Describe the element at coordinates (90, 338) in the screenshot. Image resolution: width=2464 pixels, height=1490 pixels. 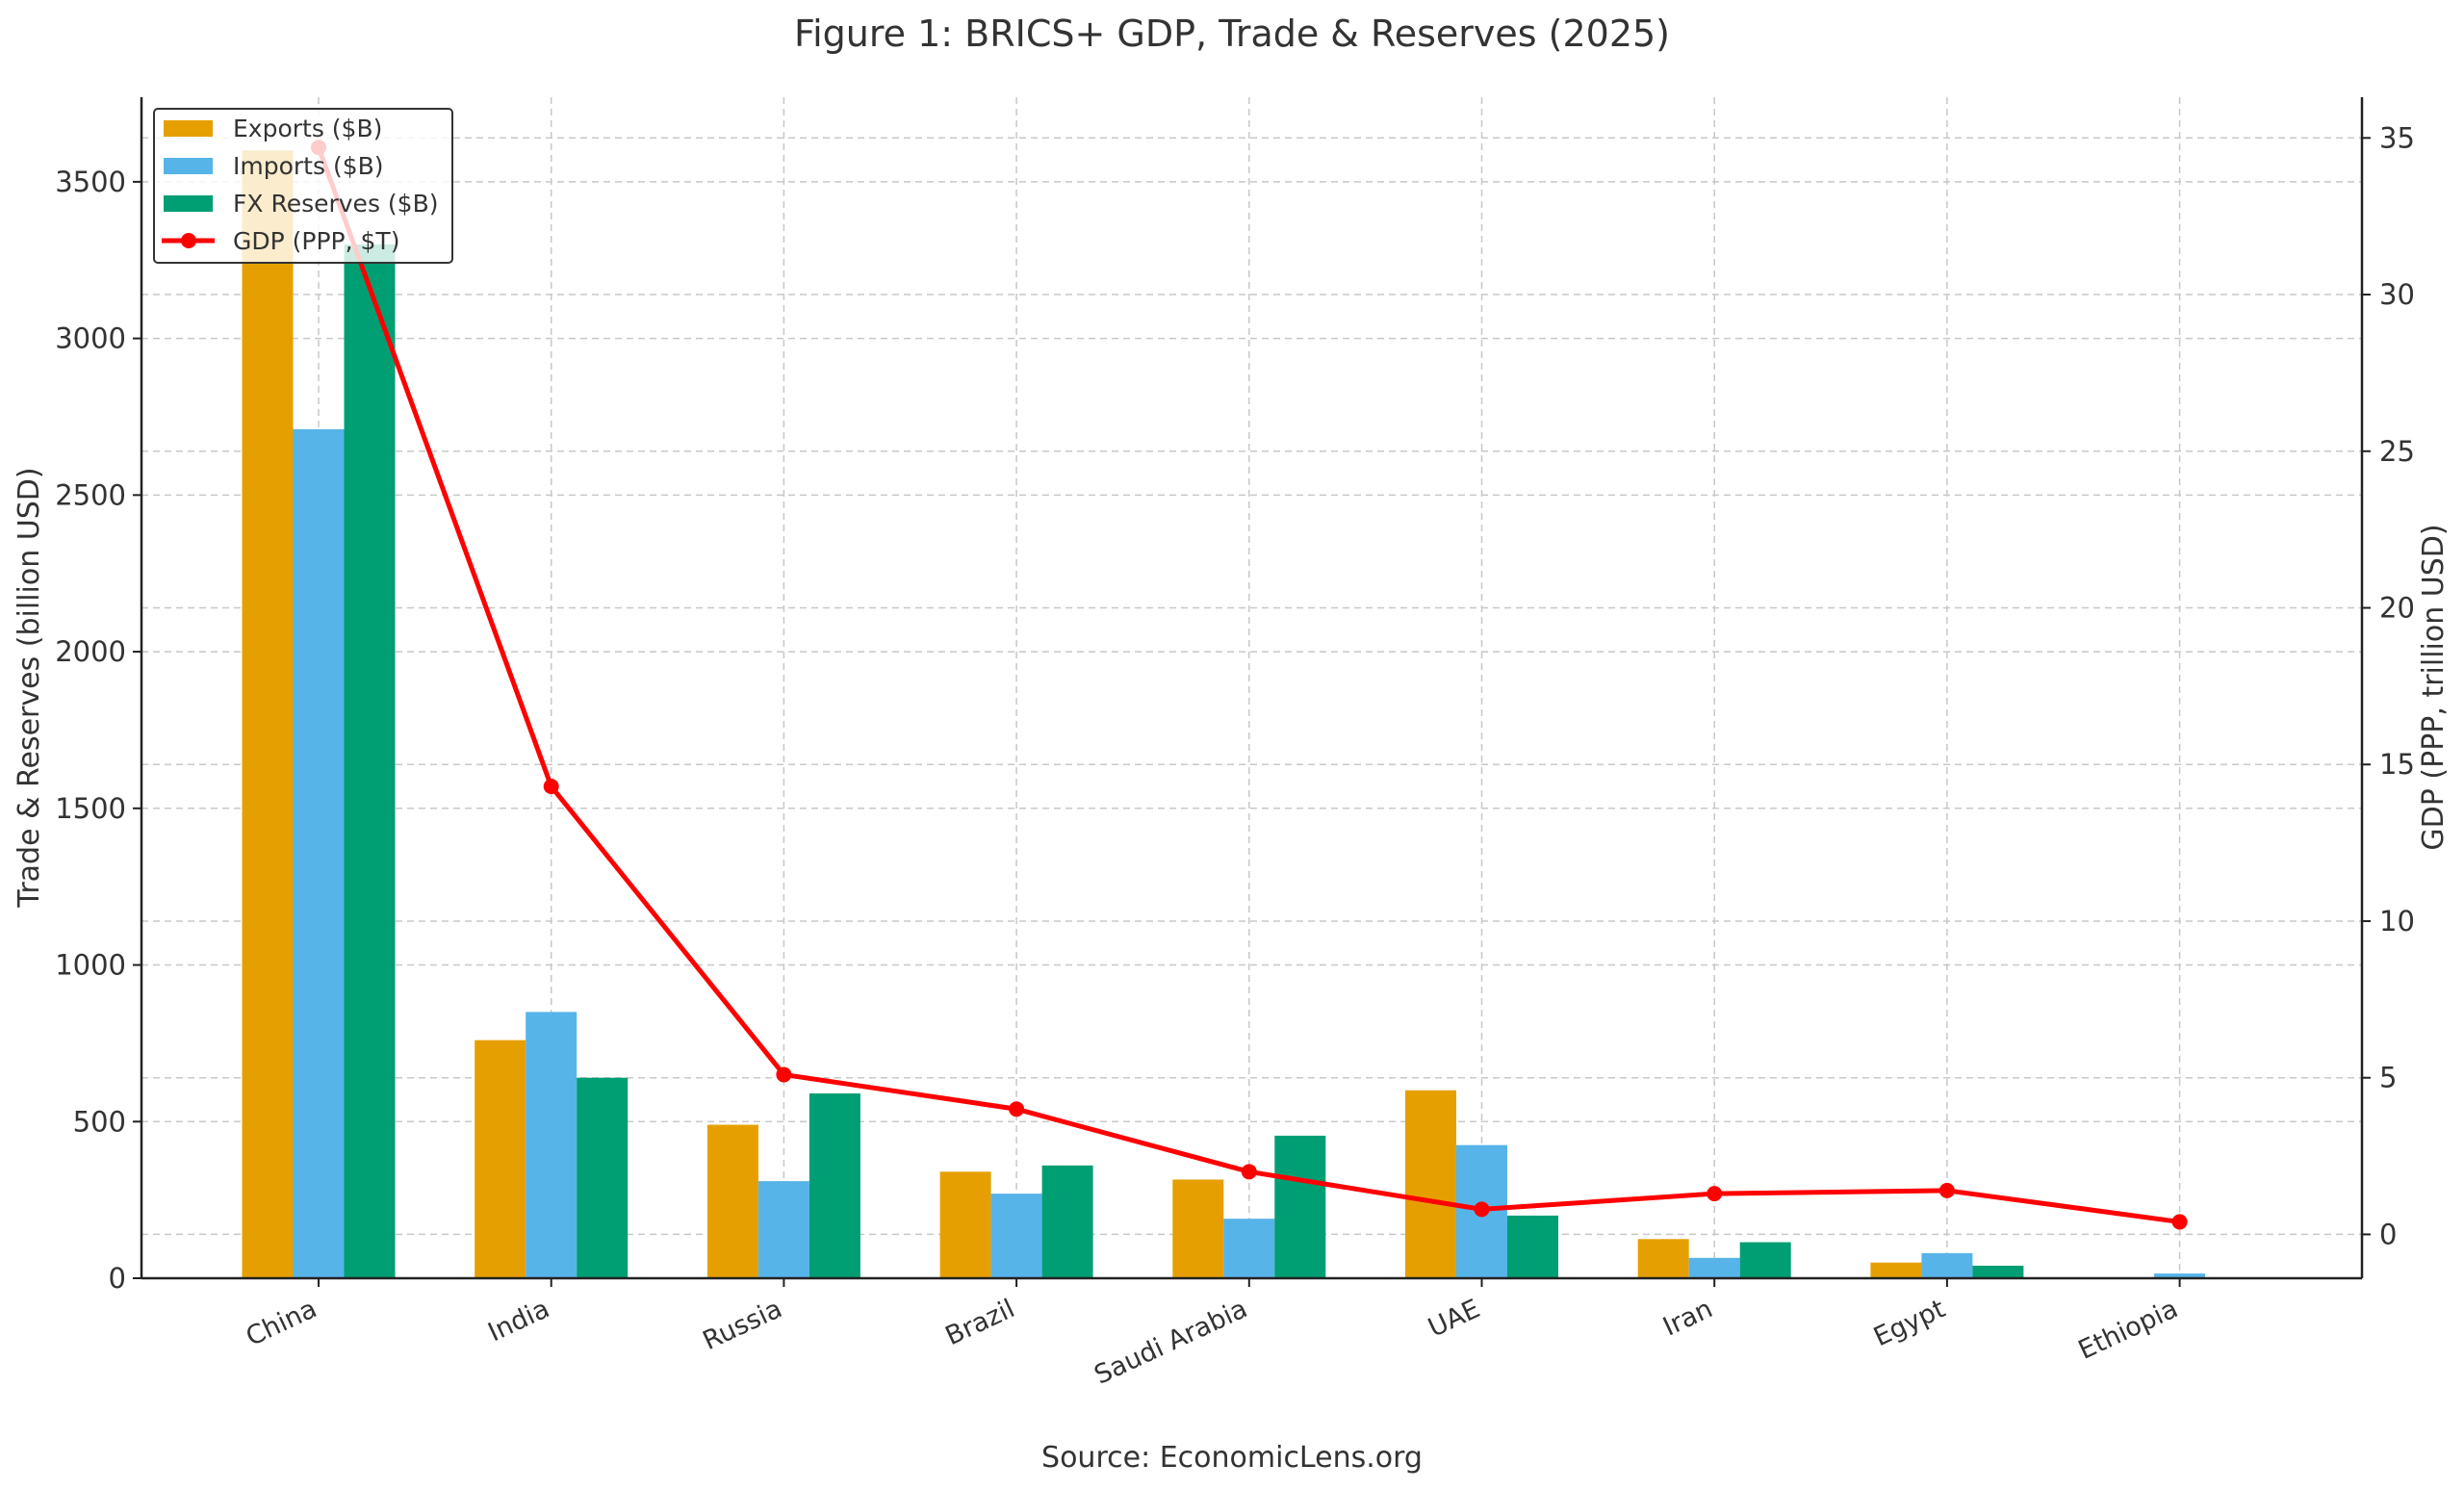
I see `y-tick-label-left: 3000` at that location.